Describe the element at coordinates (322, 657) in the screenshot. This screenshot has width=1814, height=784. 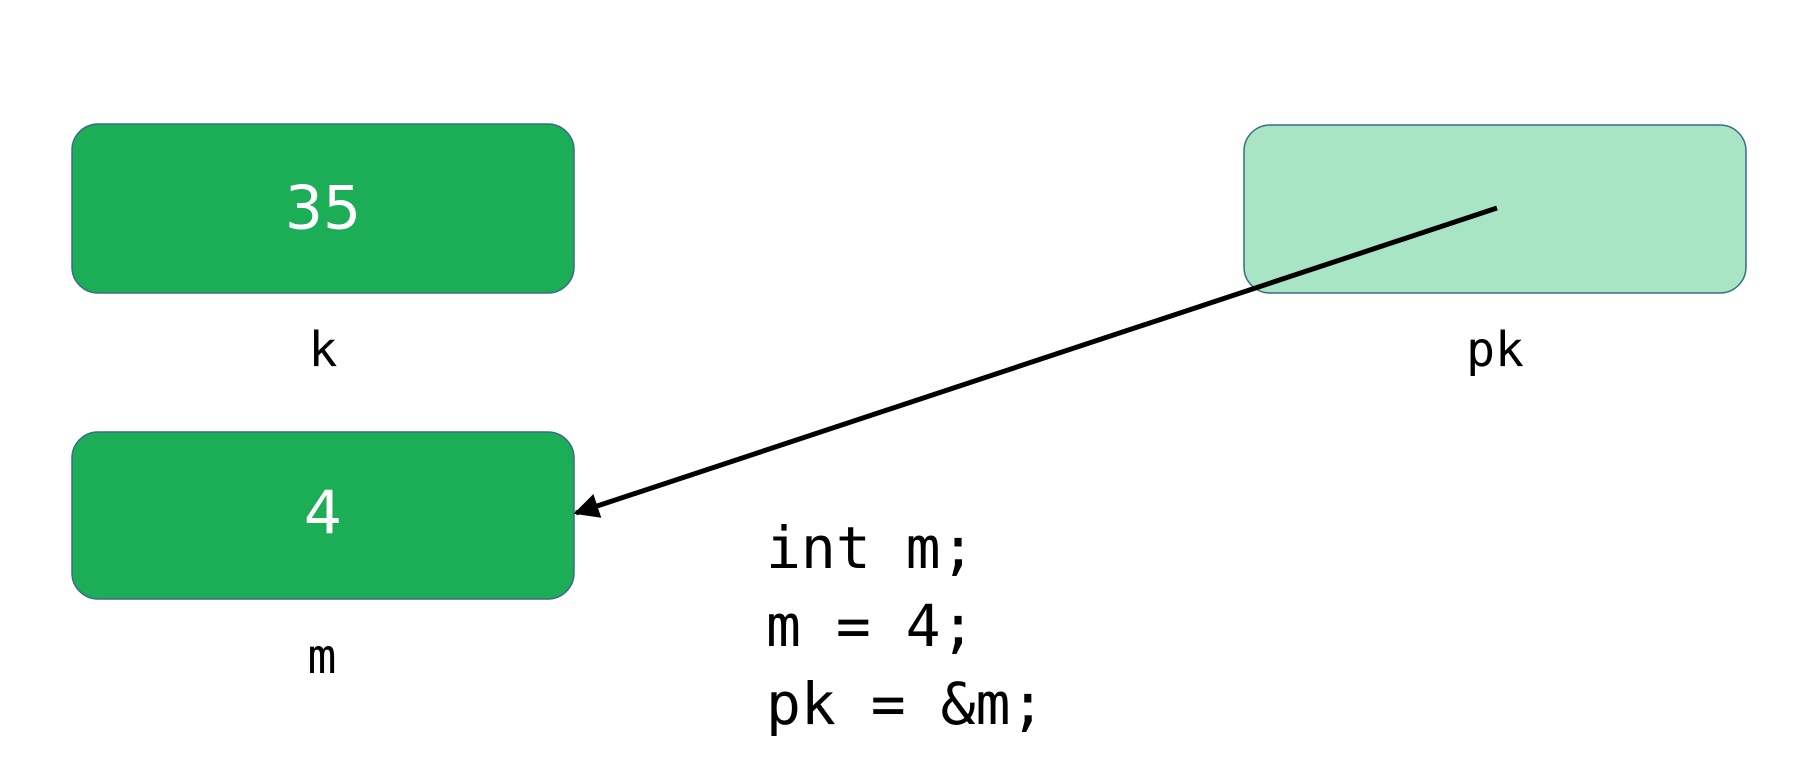
I see `node-label: m` at that location.